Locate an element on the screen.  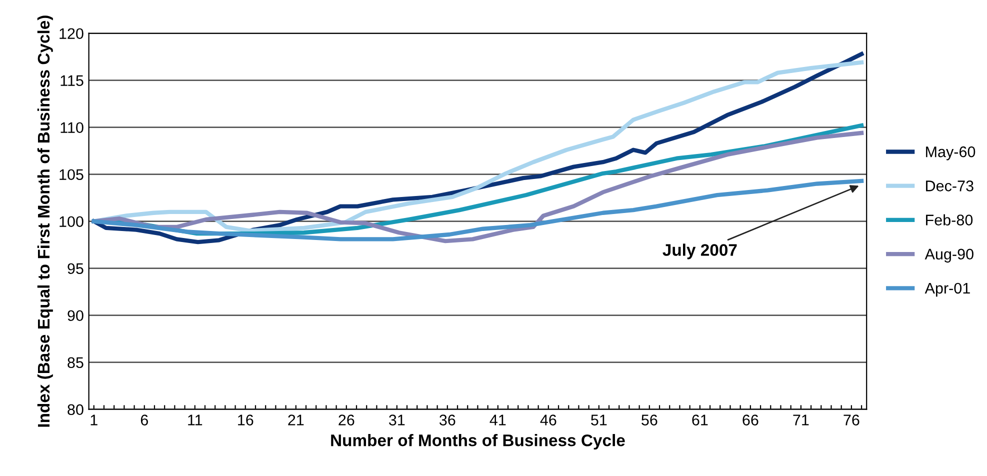
x-tick-label: 56 is located at coordinates (650, 420).